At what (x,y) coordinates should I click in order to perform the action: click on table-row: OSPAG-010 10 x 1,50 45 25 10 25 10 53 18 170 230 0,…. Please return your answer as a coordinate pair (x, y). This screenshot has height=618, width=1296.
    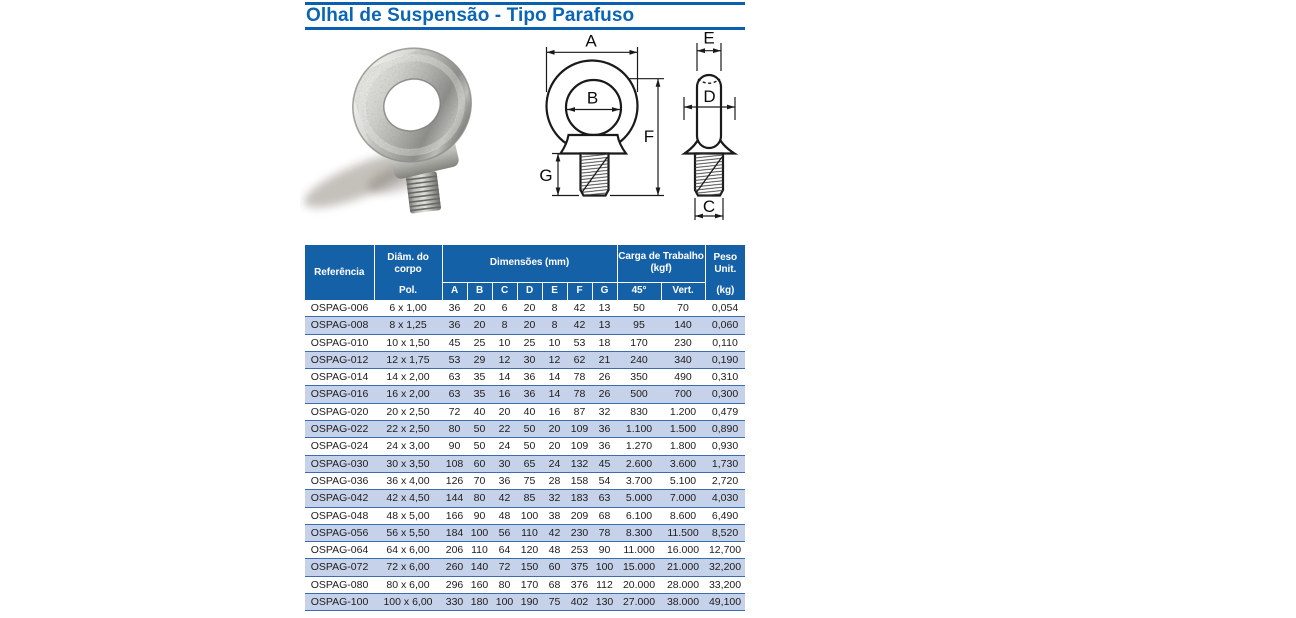
    Looking at the image, I should click on (525, 342).